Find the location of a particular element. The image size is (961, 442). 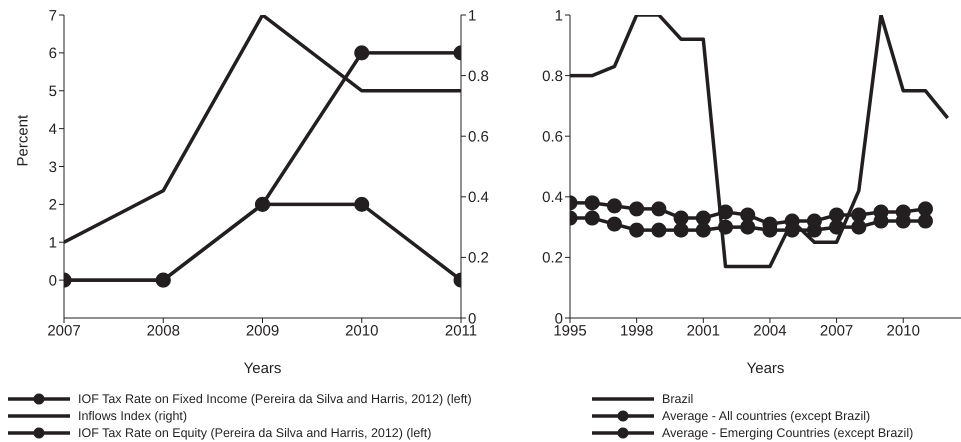

legend-label: IOF Tax Rate on Equity (Pereira da Silva and Harris, 2012) (left) is located at coordinates (255, 433).